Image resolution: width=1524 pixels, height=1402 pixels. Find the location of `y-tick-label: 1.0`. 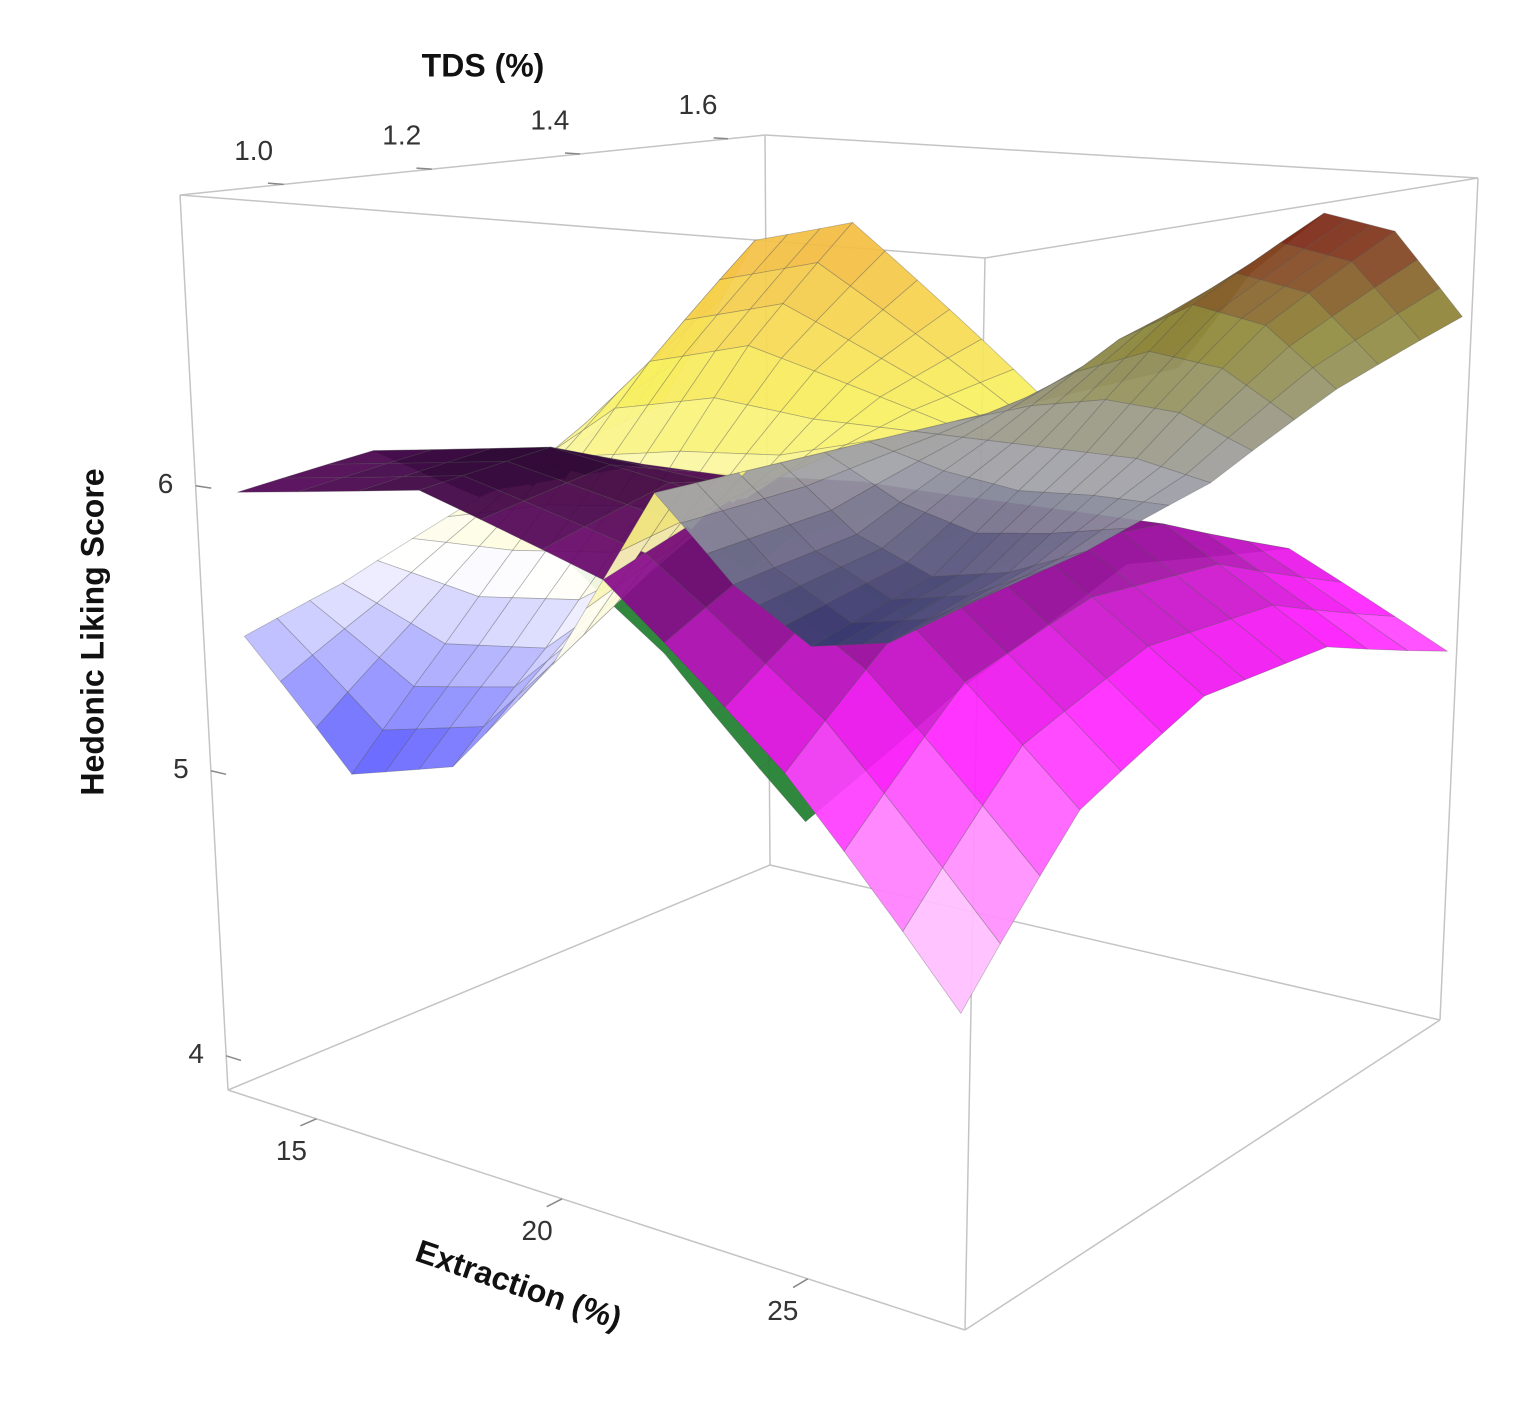

y-tick-label: 1.0 is located at coordinates (253, 150).